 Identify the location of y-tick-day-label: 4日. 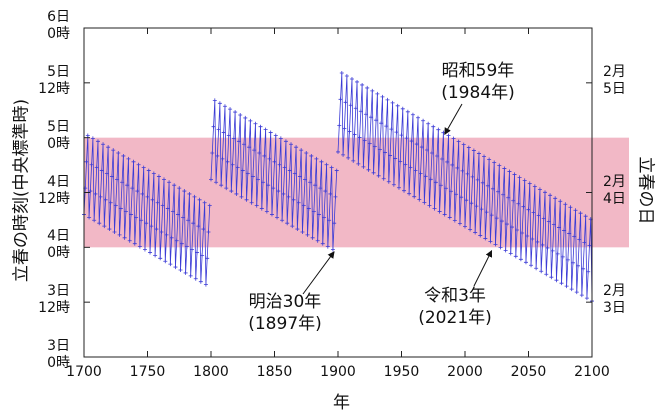
(58, 181).